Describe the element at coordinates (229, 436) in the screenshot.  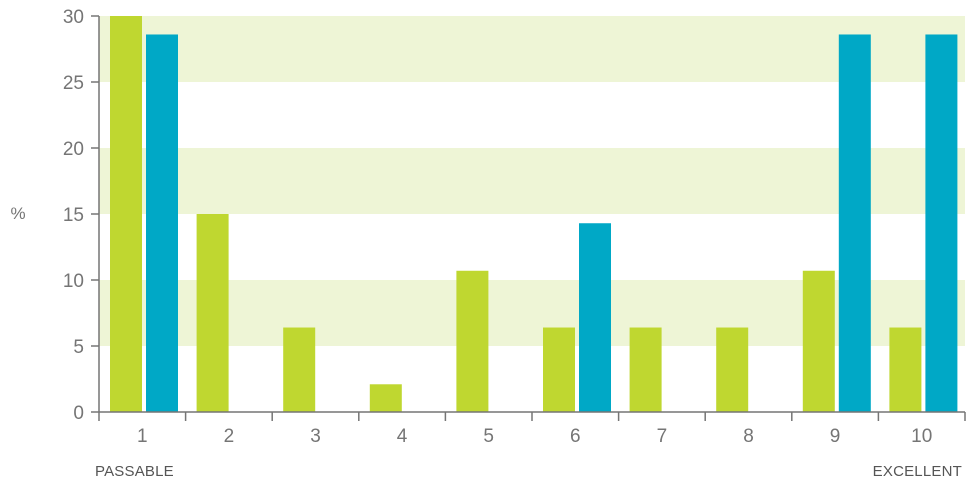
I see `x-tick-label: 2` at that location.